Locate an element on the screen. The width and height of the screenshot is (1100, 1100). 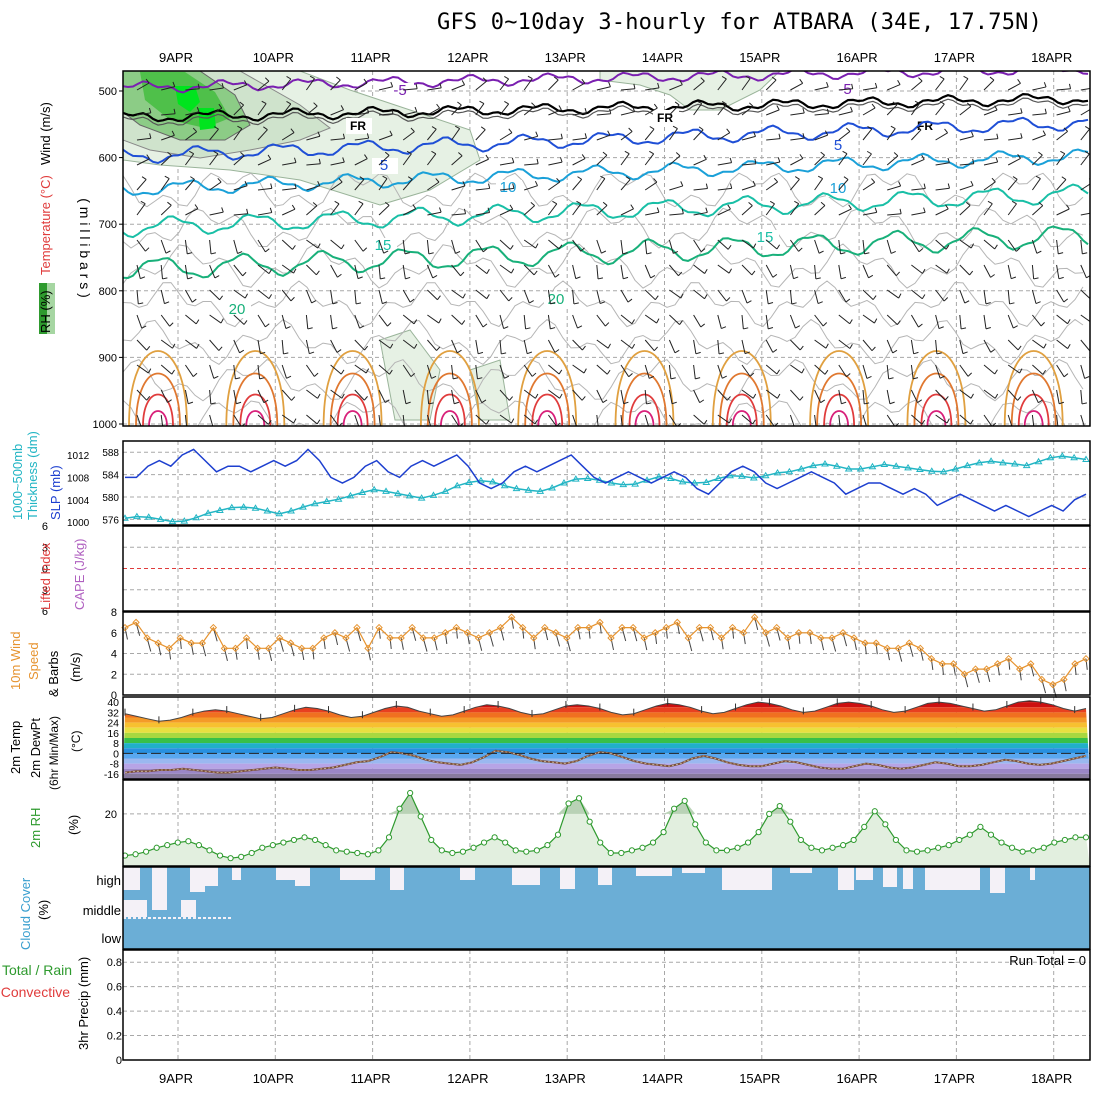
wind-speed-line is located at coordinates (605, 651).